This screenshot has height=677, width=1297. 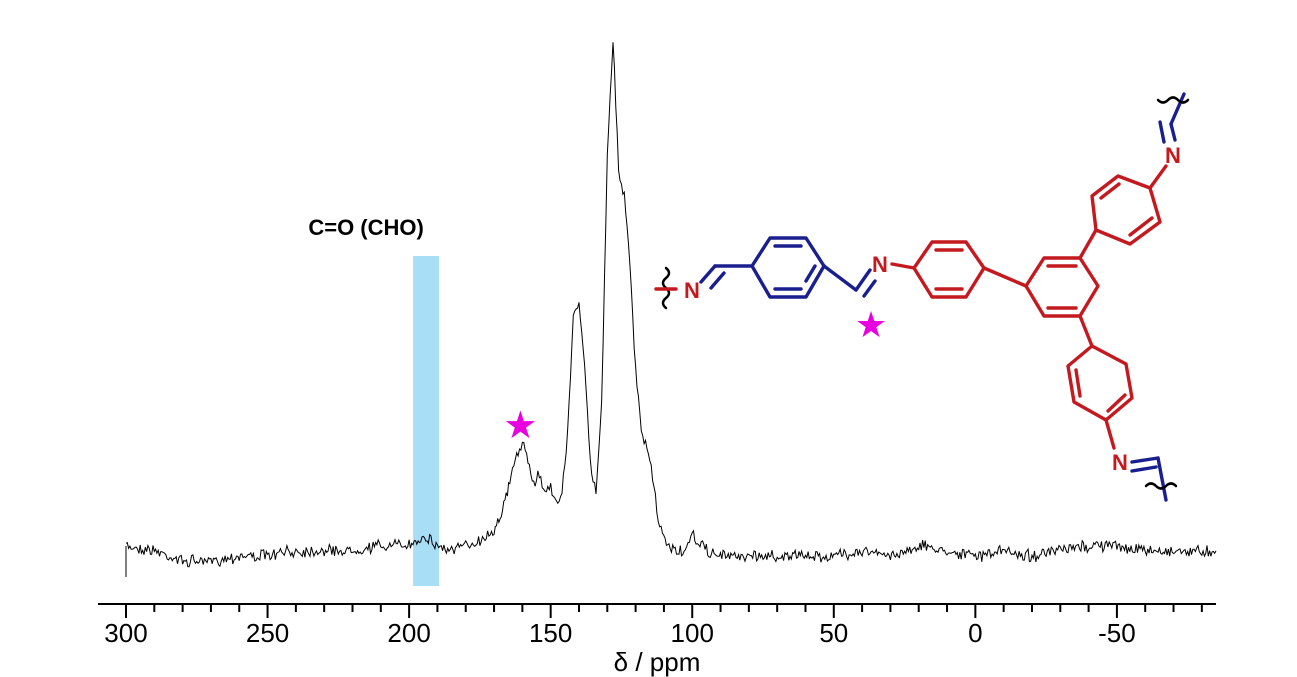 What do you see at coordinates (1161, 486) in the screenshot?
I see `lower-wavy-bond` at bounding box center [1161, 486].